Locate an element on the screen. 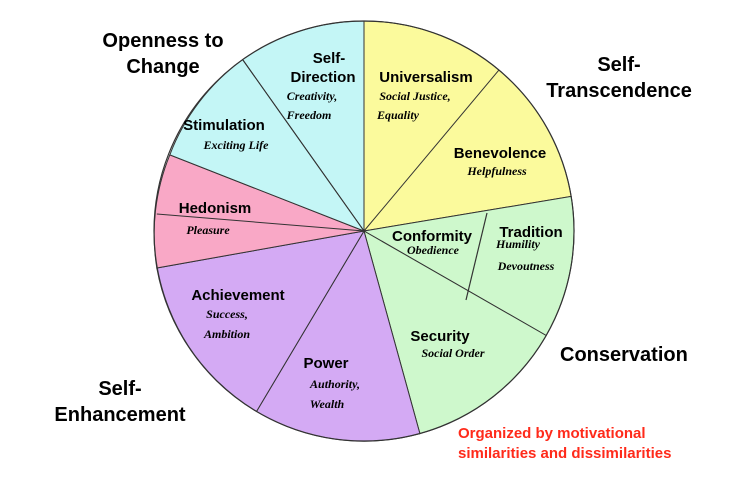 This screenshot has height=486, width=753. quadrant-openness-line2: Change is located at coordinates (163, 67).